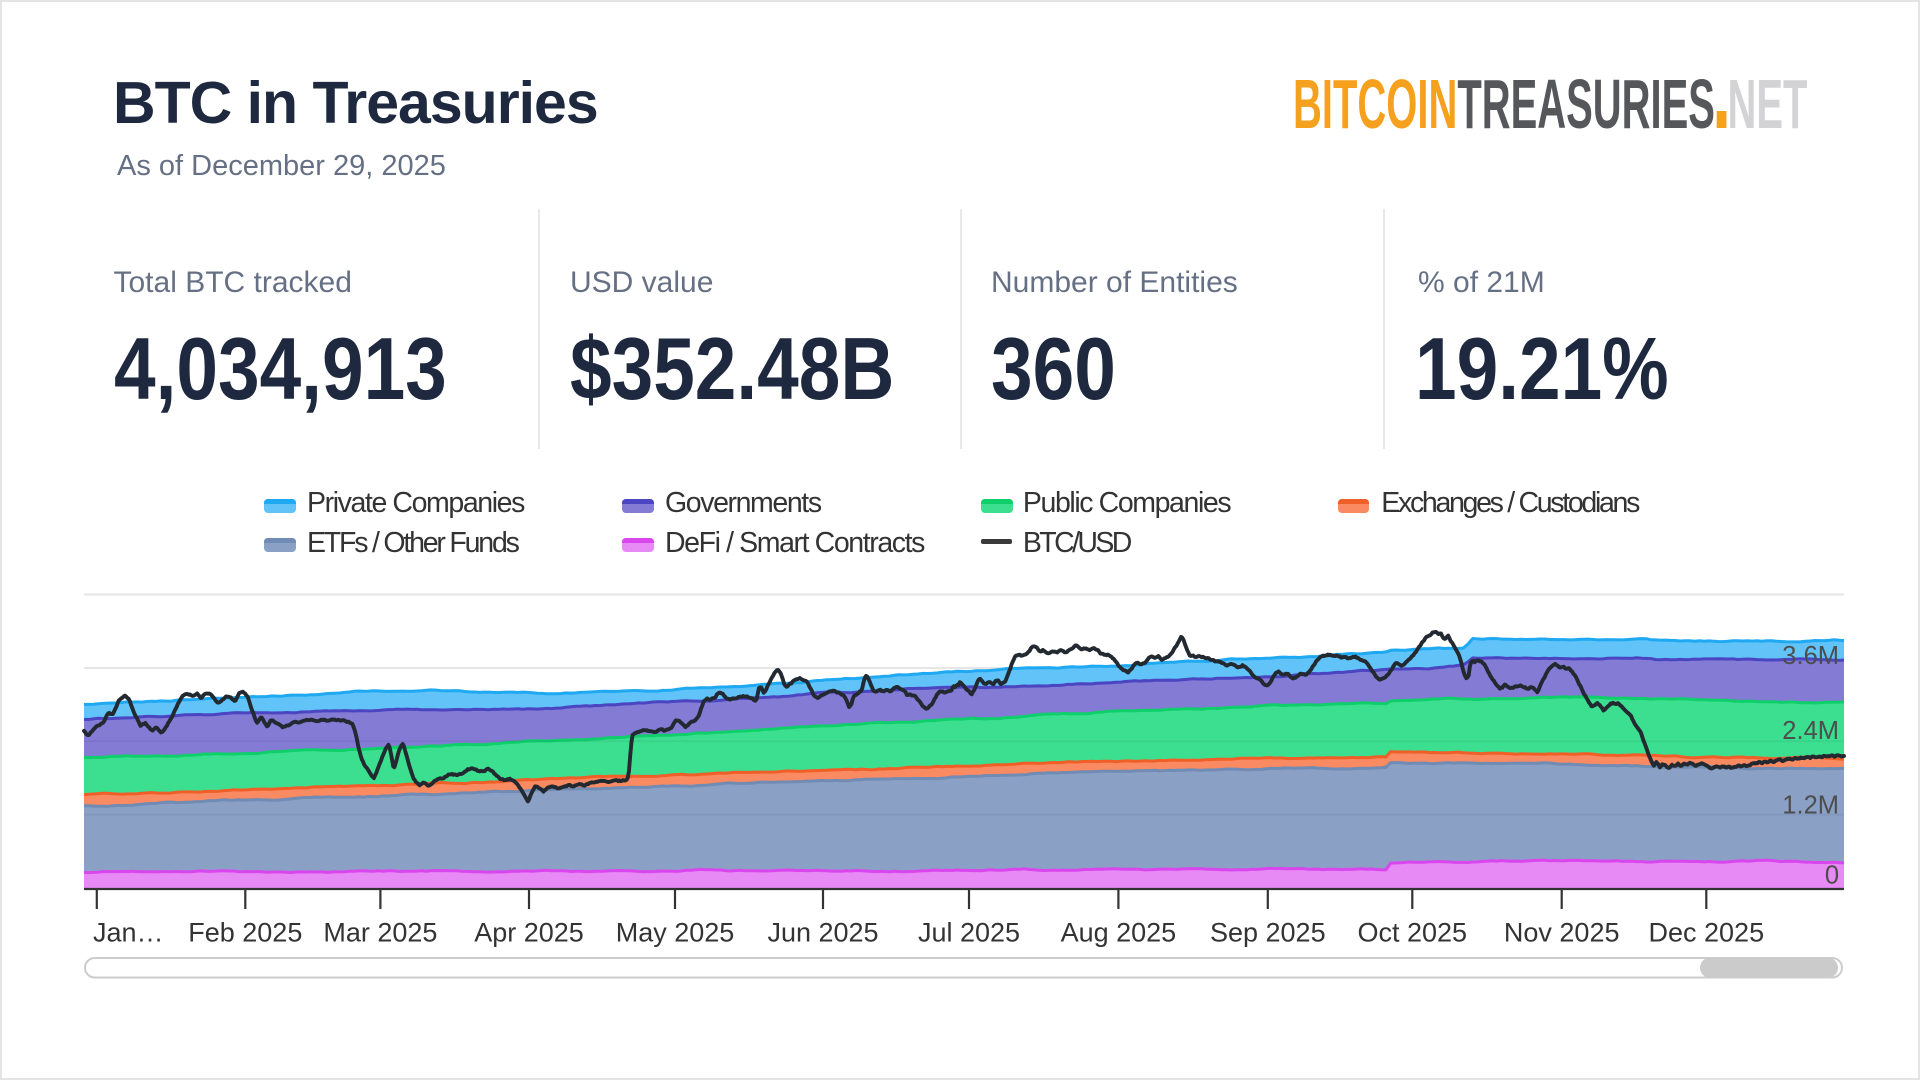 This screenshot has height=1080, width=1920. What do you see at coordinates (1832, 876) in the screenshot?
I see `svg-text: 0` at bounding box center [1832, 876].